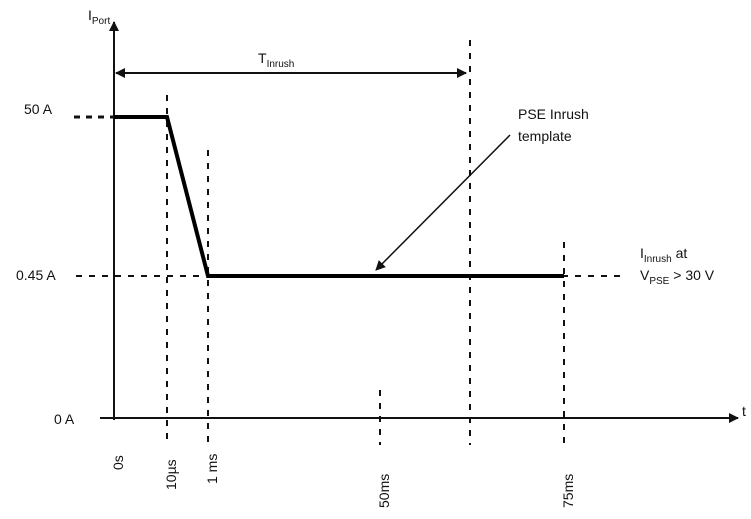 Image resolution: width=751 pixels, height=519 pixels. Describe the element at coordinates (64, 419) in the screenshot. I see `y-tick-0a: 0 A` at that location.